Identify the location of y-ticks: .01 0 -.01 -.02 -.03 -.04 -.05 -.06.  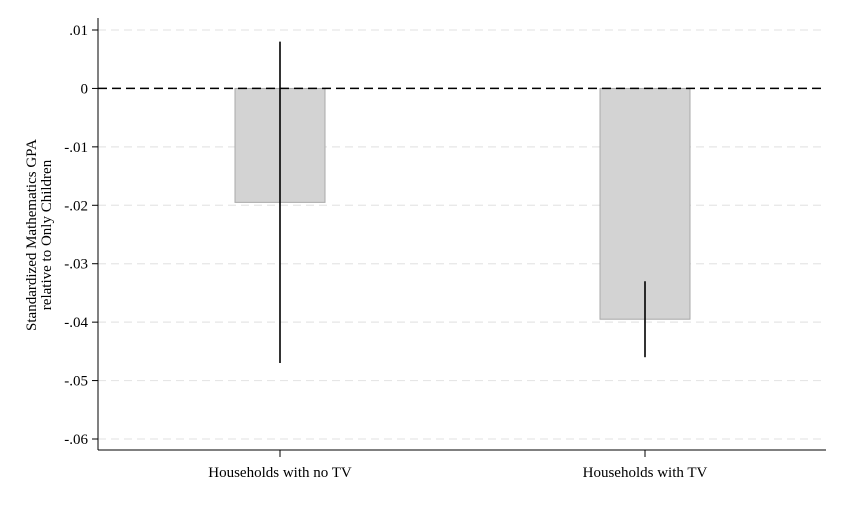
(81, 235).